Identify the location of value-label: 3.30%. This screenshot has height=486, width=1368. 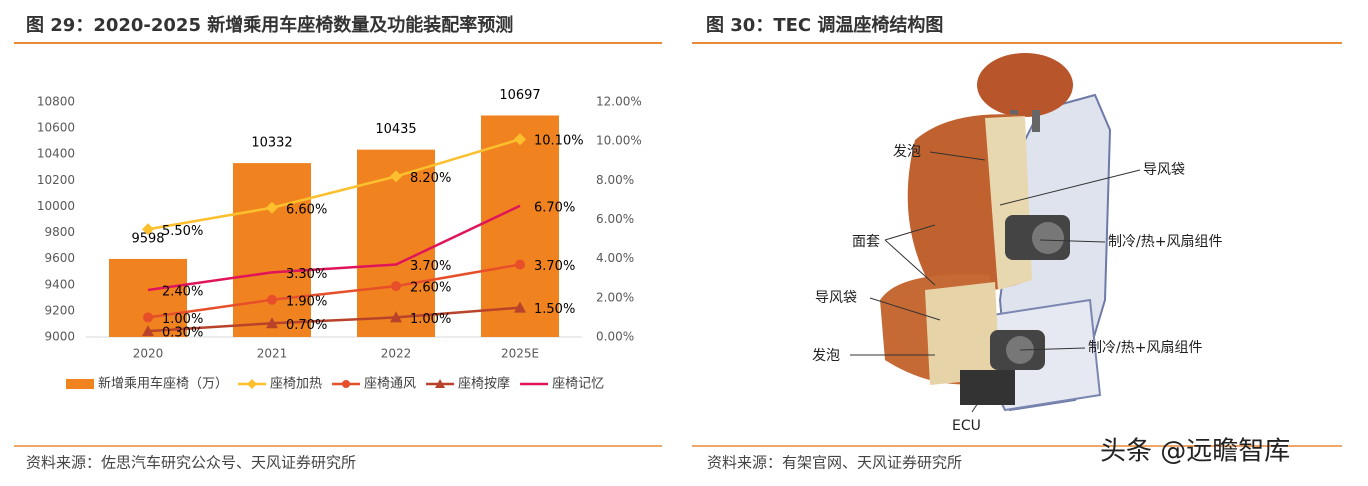
(306, 274).